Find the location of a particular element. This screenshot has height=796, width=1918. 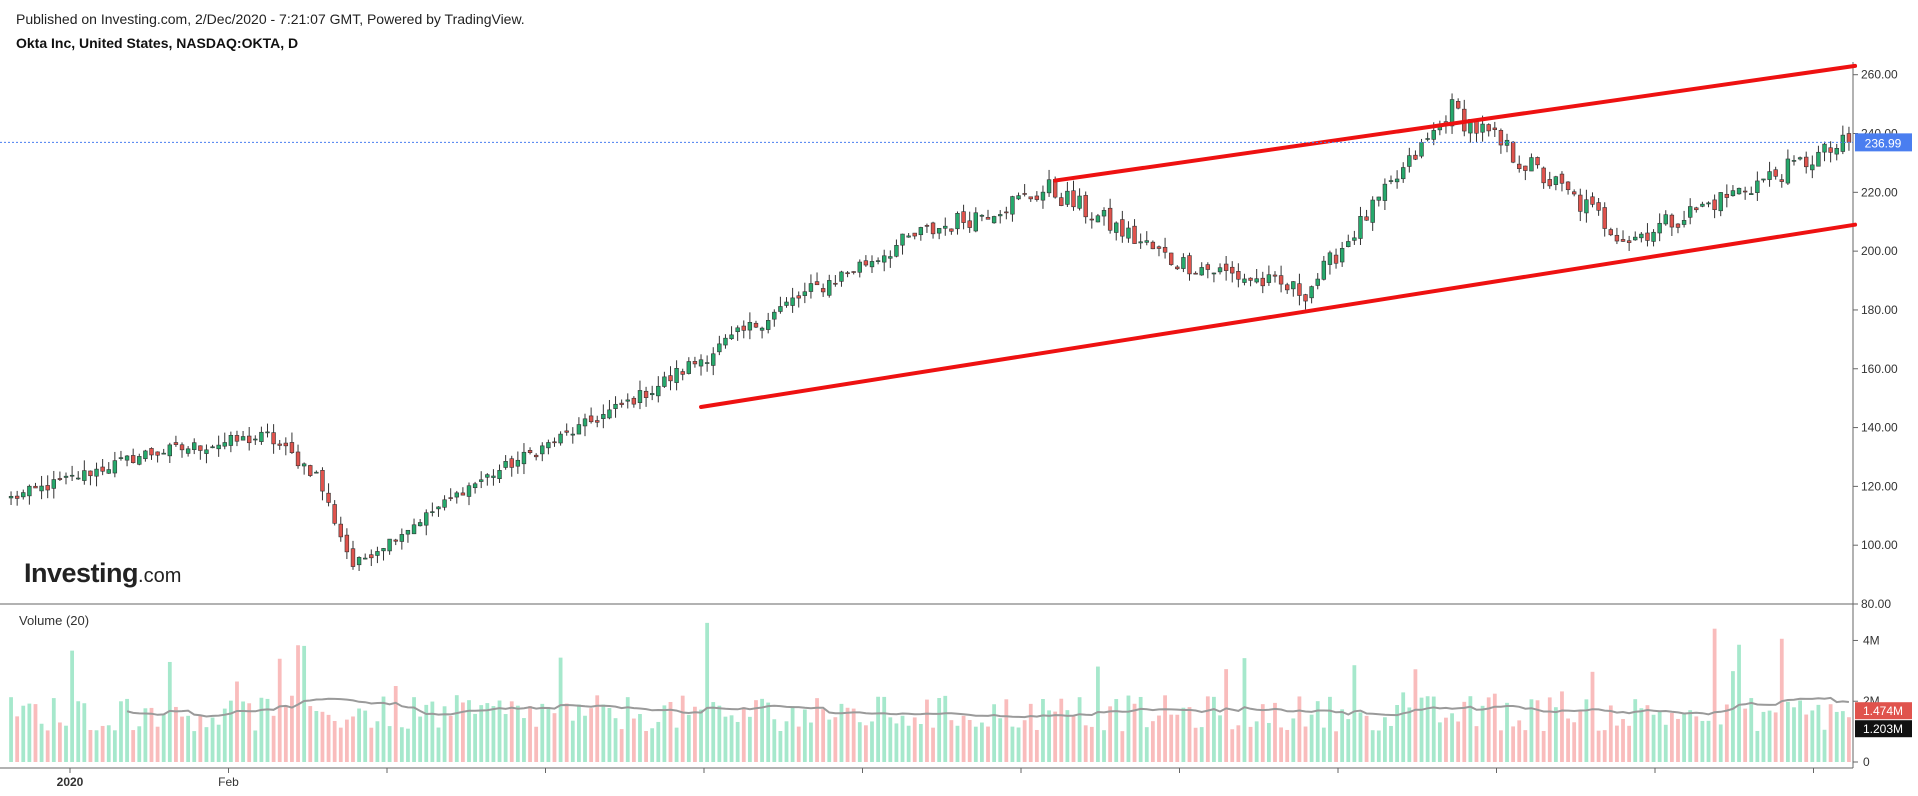

last-price-badge is located at coordinates (1883, 142).